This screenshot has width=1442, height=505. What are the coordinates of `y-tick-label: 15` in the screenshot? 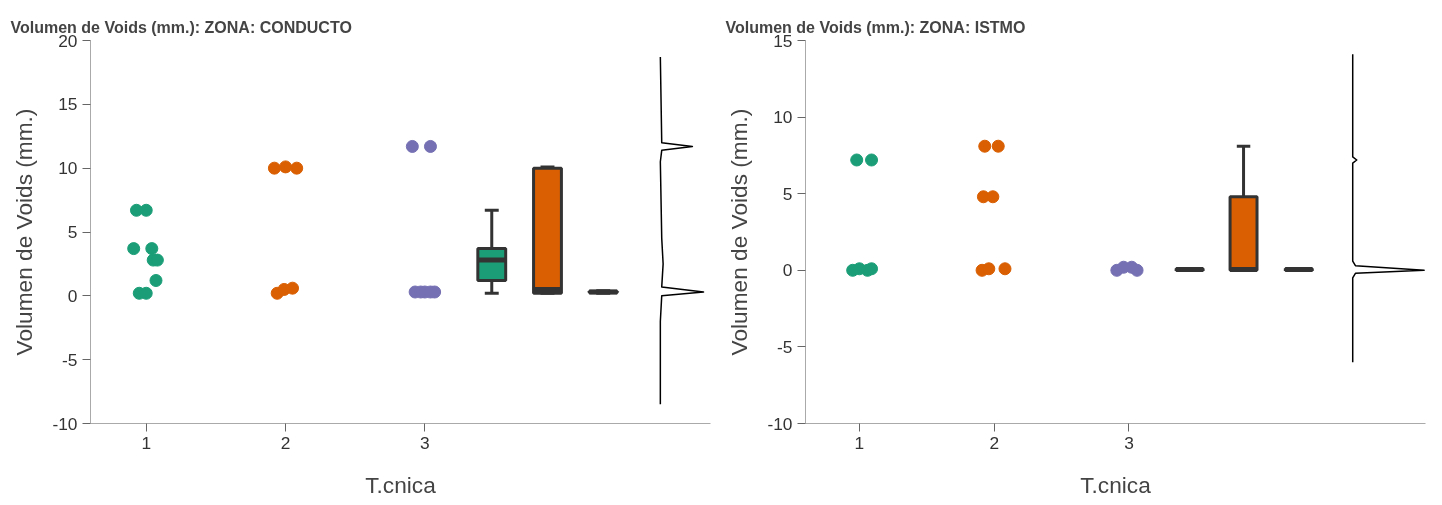 It's located at (68, 104).